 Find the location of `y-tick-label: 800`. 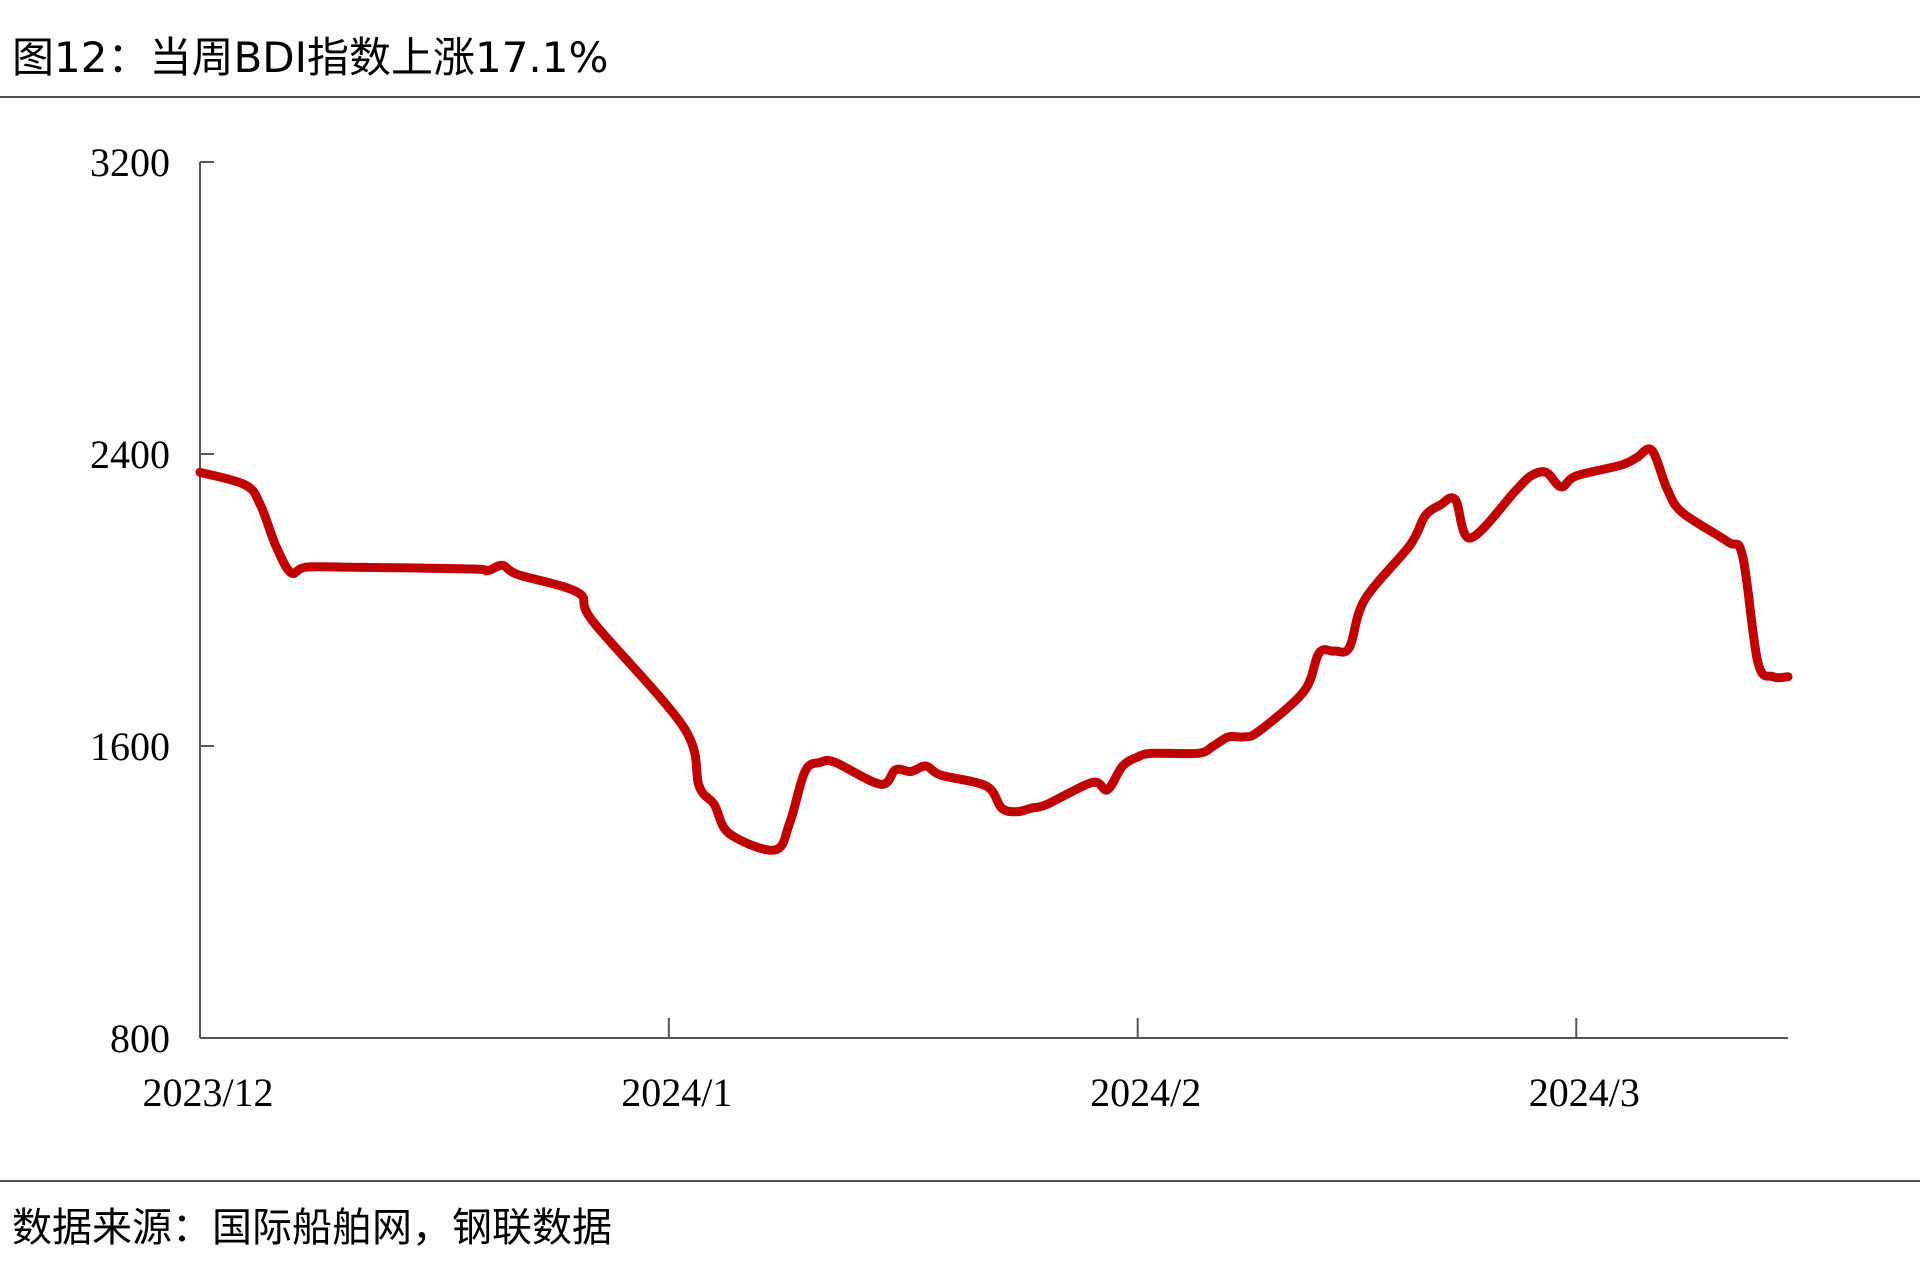

y-tick-label: 800 is located at coordinates (140, 1038).